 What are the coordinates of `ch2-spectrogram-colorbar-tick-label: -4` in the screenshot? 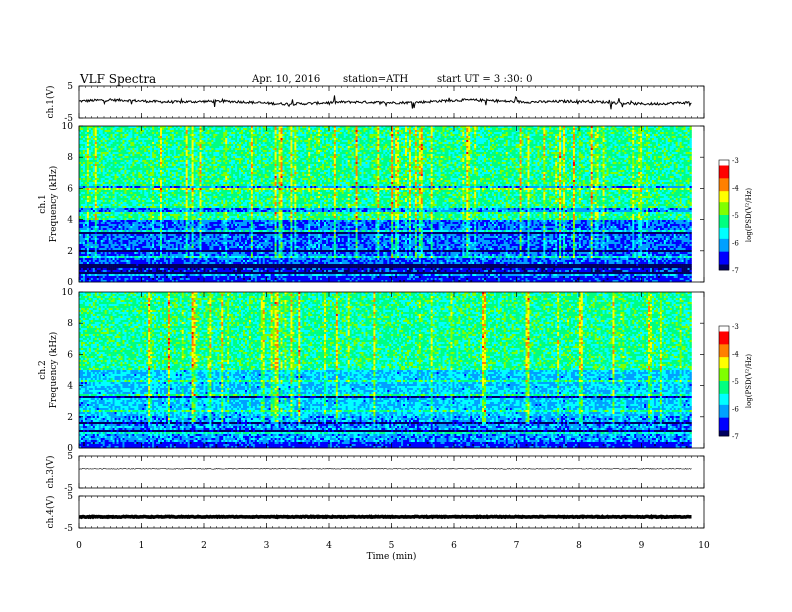 It's located at (735, 355).